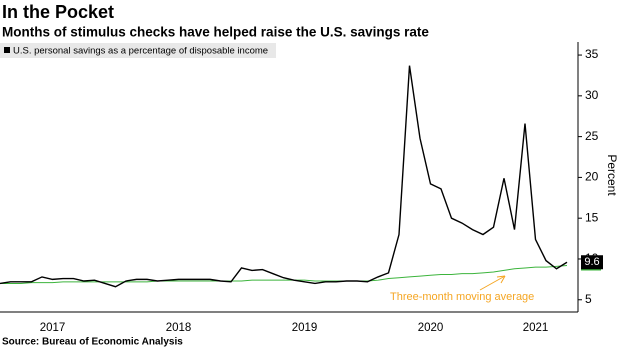 This screenshot has height=348, width=620. What do you see at coordinates (588, 299) in the screenshot?
I see `y-tick-label: 5` at bounding box center [588, 299].